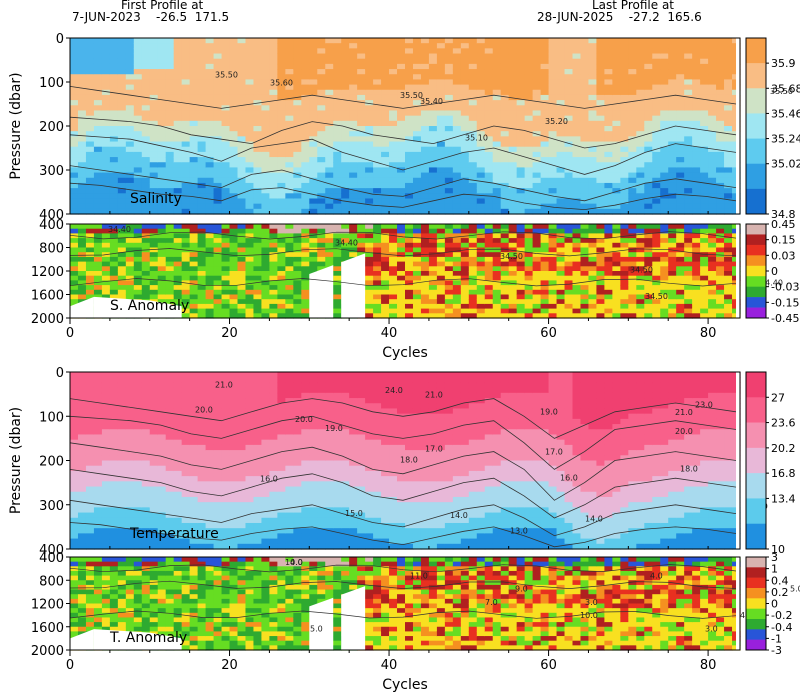 The width and height of the screenshot is (800, 700). What do you see at coordinates (403, 97) in the screenshot?
I see `contour-line` at bounding box center [403, 97].